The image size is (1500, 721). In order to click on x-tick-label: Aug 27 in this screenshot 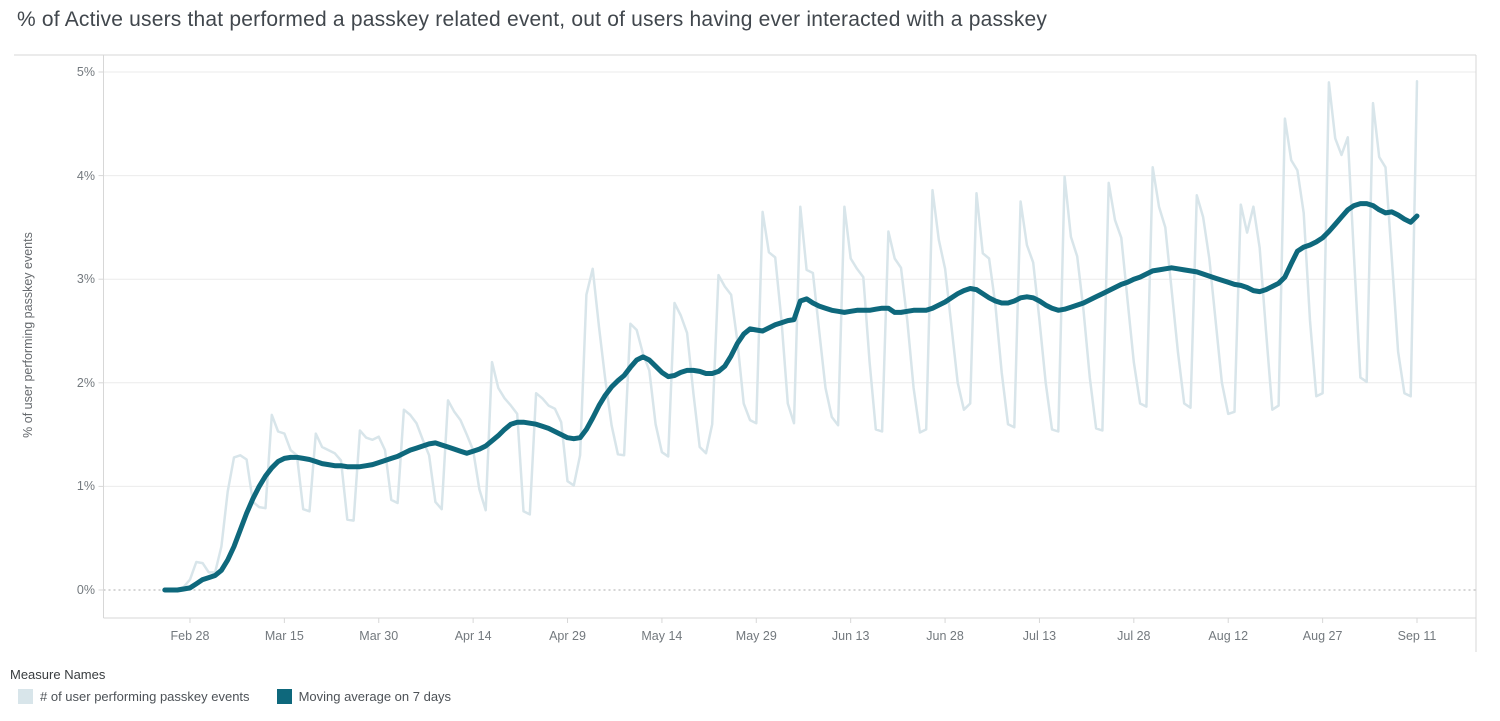, I will do `click(1322, 636)`.